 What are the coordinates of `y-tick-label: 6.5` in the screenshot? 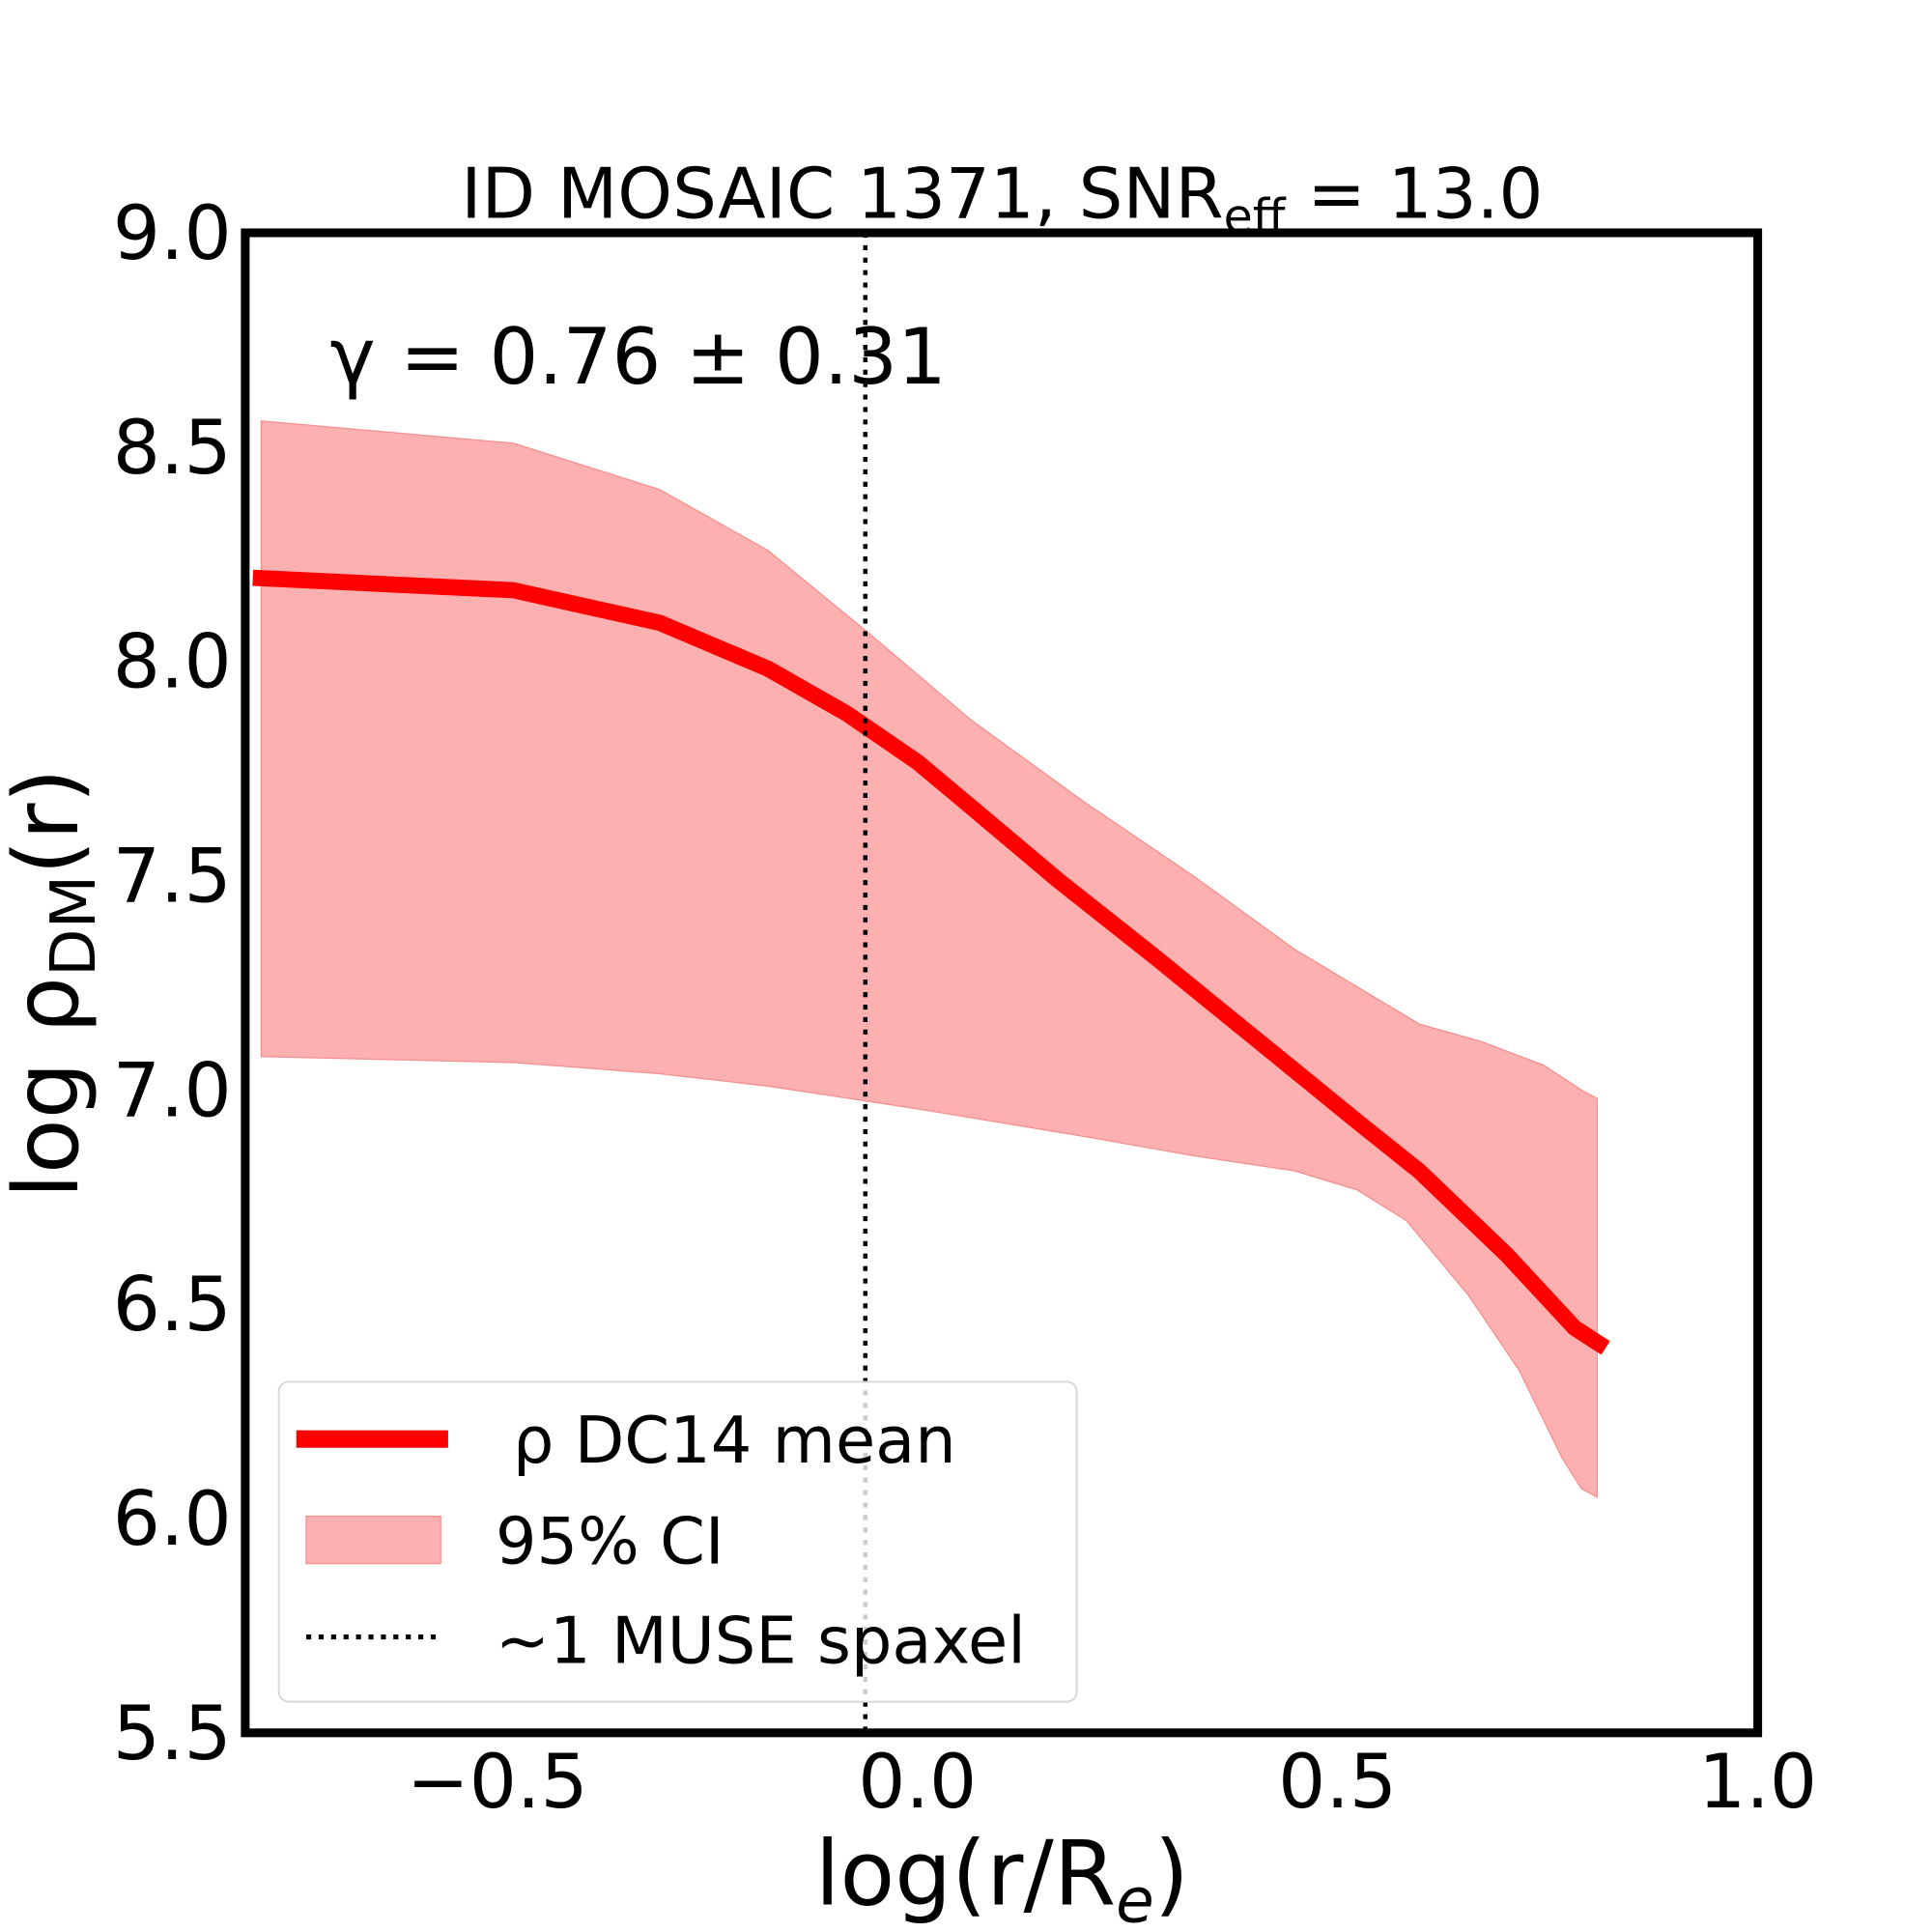 It's located at (172, 1305).